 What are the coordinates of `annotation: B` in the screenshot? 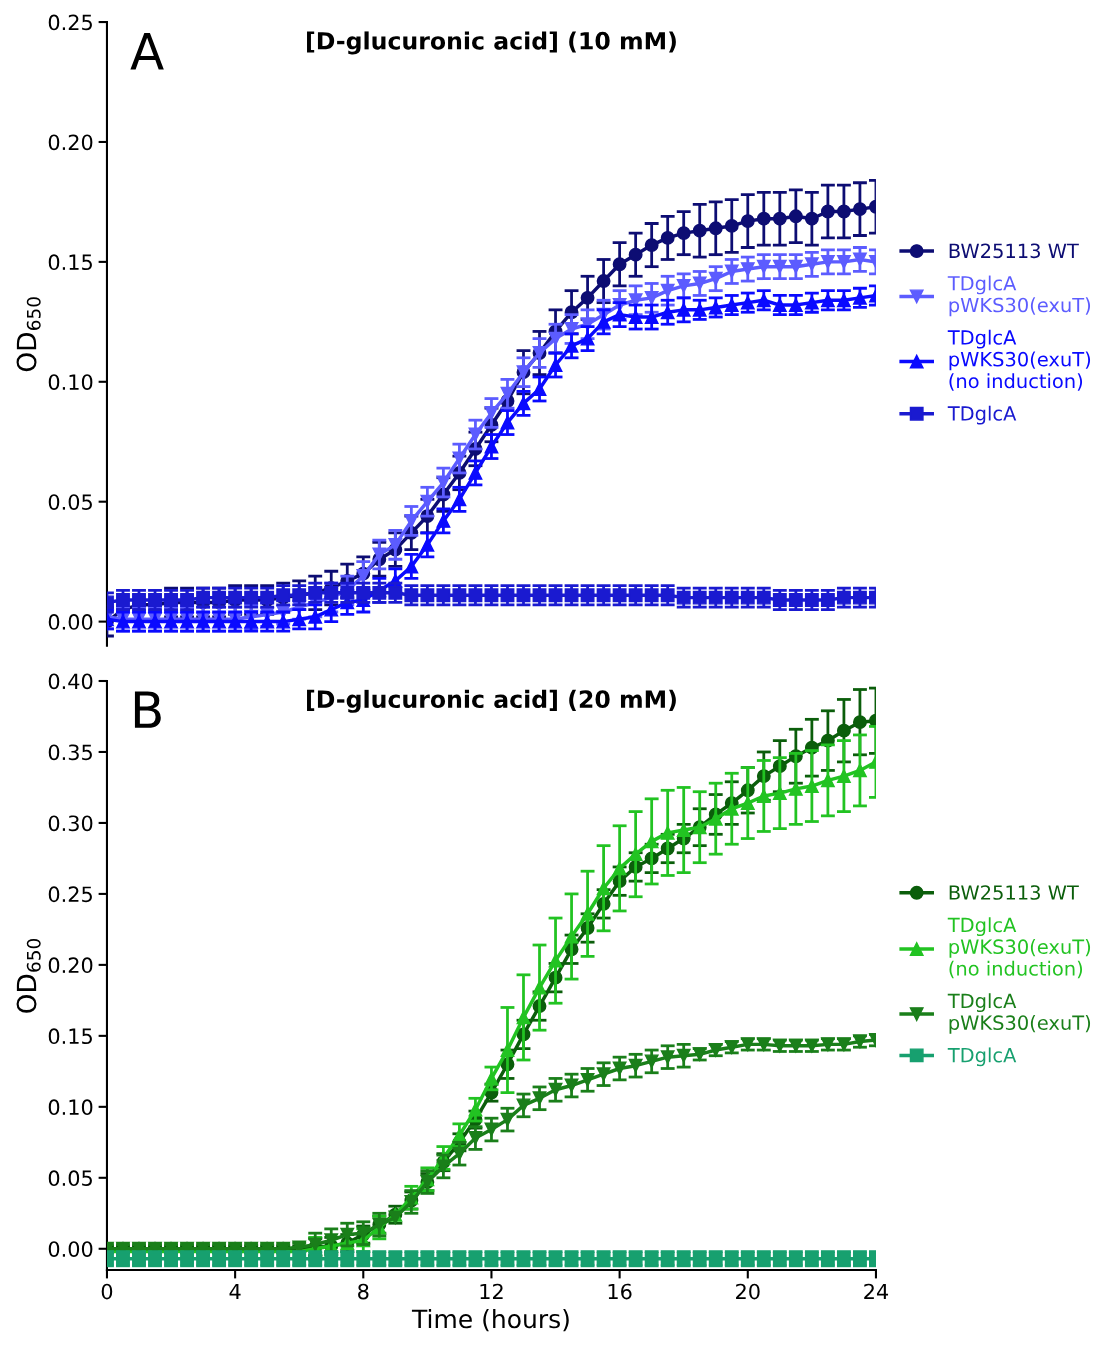 It's located at (147, 709).